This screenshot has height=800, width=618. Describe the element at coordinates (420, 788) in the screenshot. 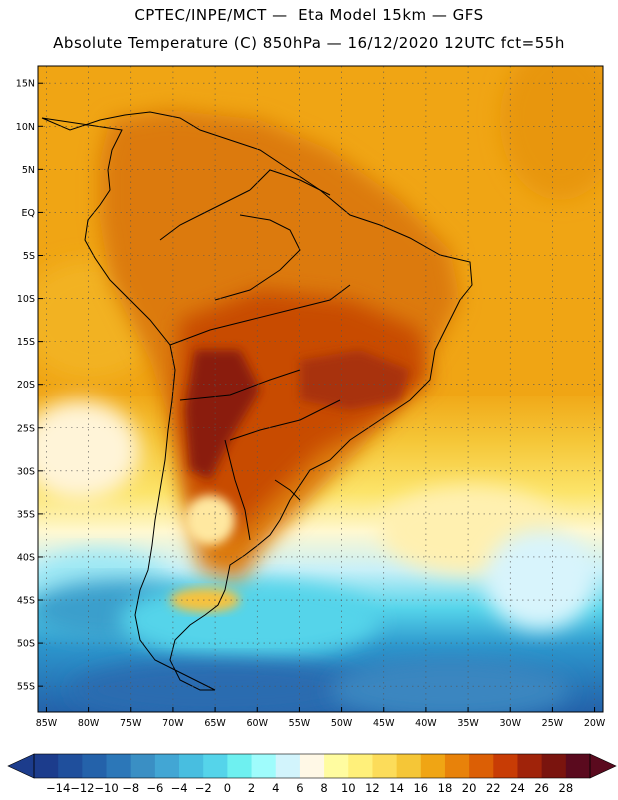

I see `colorbar-label: 16` at that location.